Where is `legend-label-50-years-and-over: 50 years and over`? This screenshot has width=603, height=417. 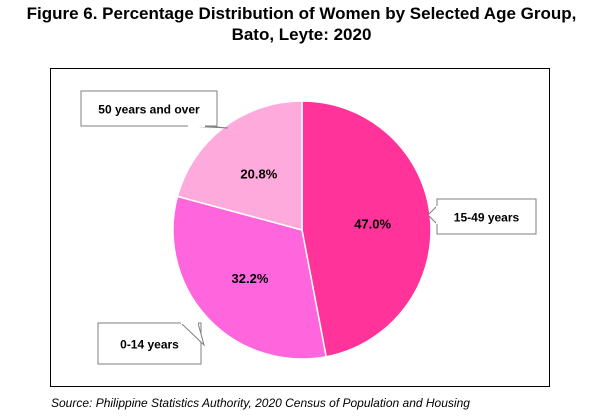 legend-label-50-years-and-over: 50 years and over is located at coordinates (149, 110).